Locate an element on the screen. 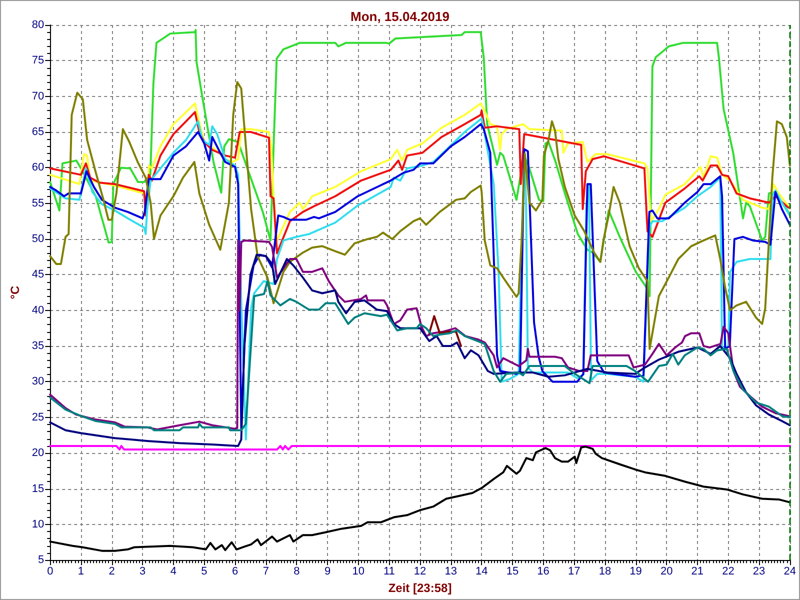 The width and height of the screenshot is (800, 600). x-tick-label: 11 is located at coordinates (389, 572).